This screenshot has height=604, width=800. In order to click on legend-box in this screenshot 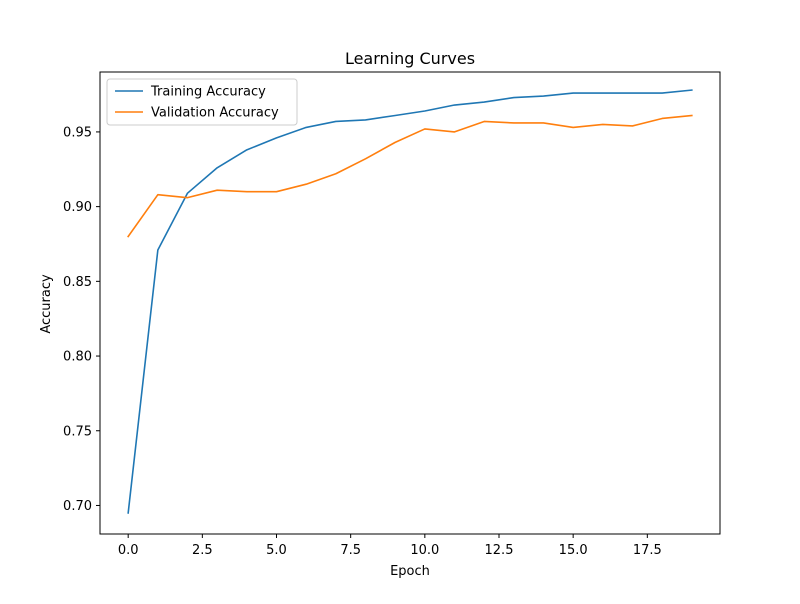, I will do `click(202, 102)`.